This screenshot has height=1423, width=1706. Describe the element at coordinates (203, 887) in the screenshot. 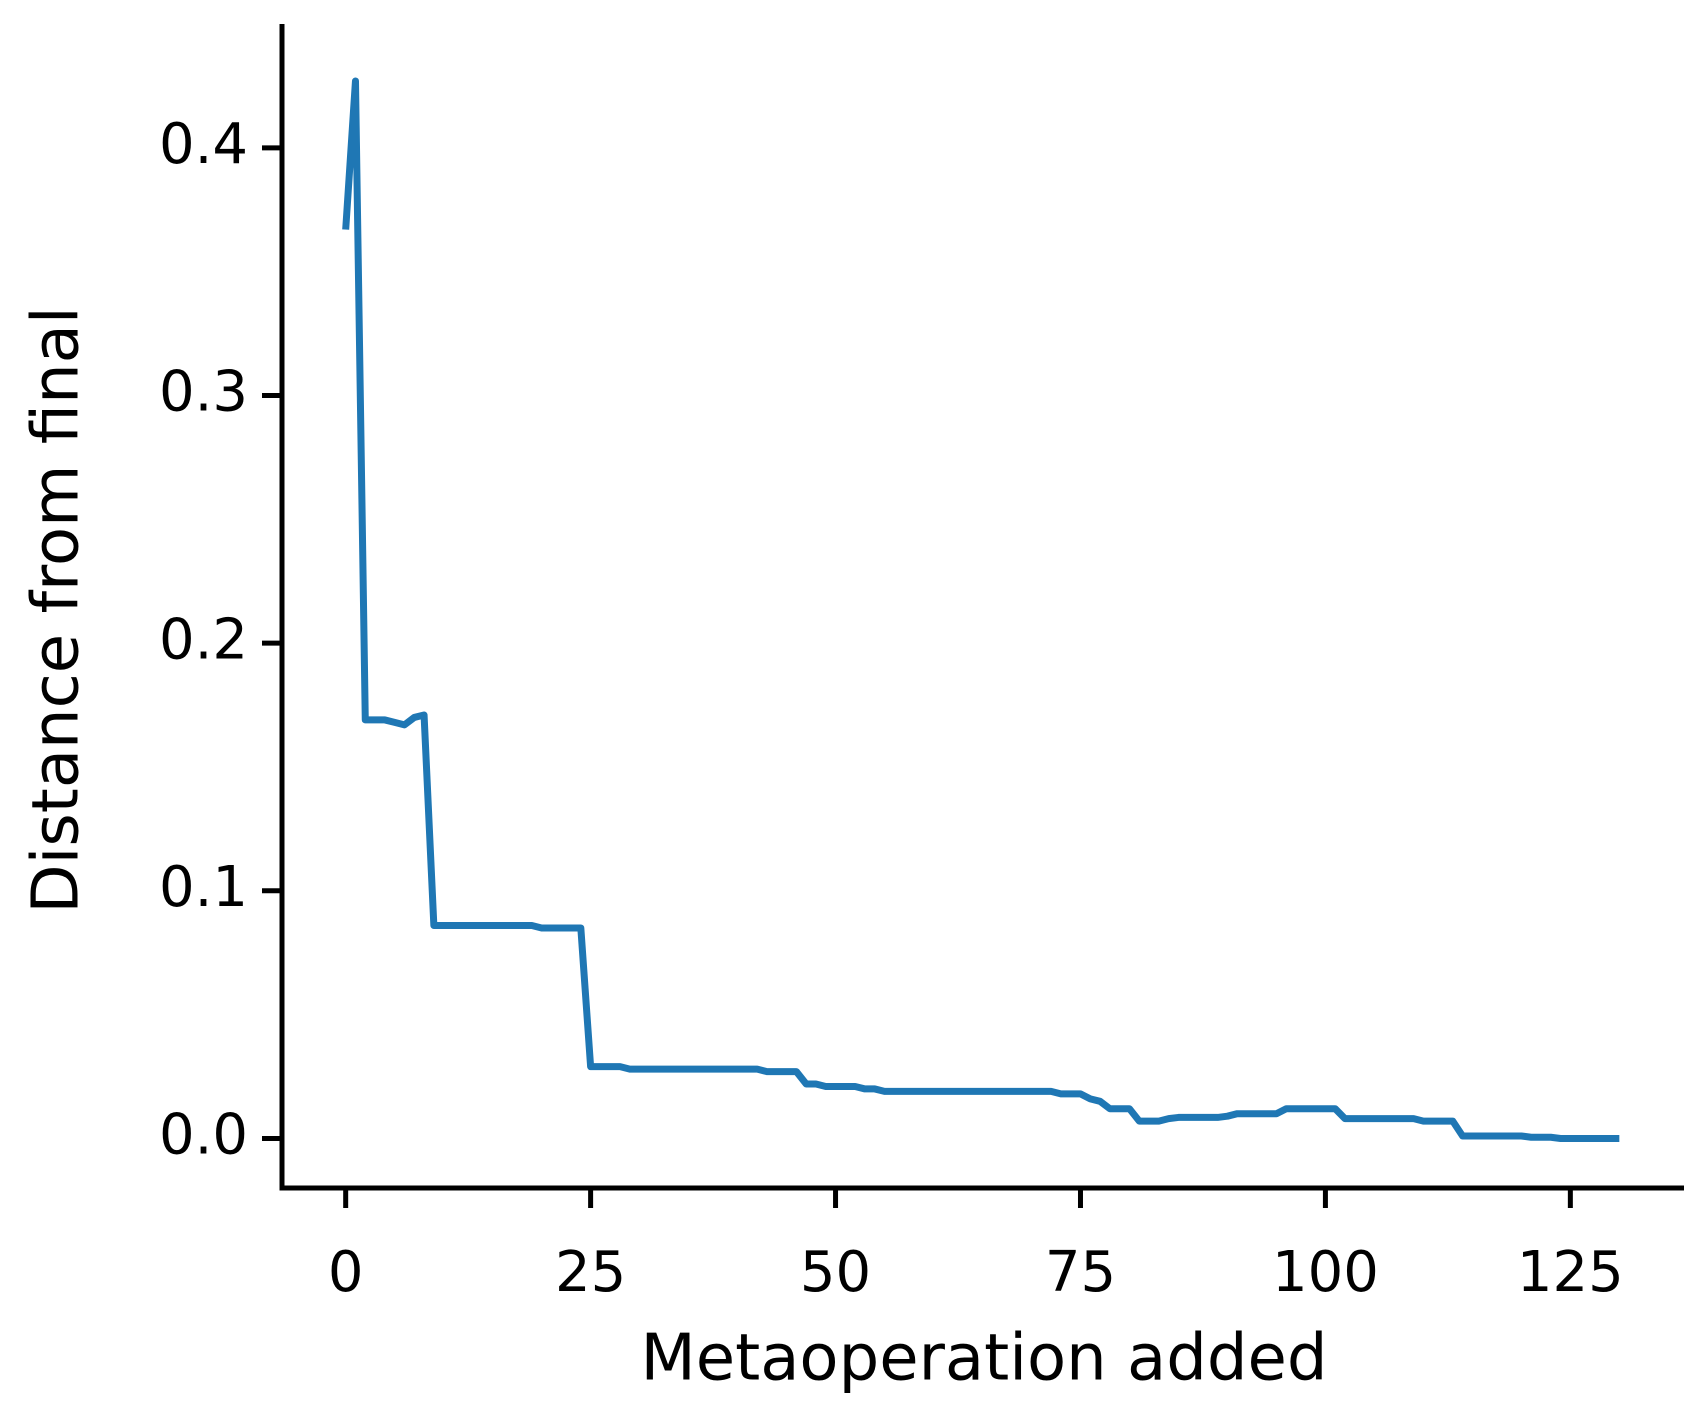

I see `y-tick-label: 0.1` at that location.